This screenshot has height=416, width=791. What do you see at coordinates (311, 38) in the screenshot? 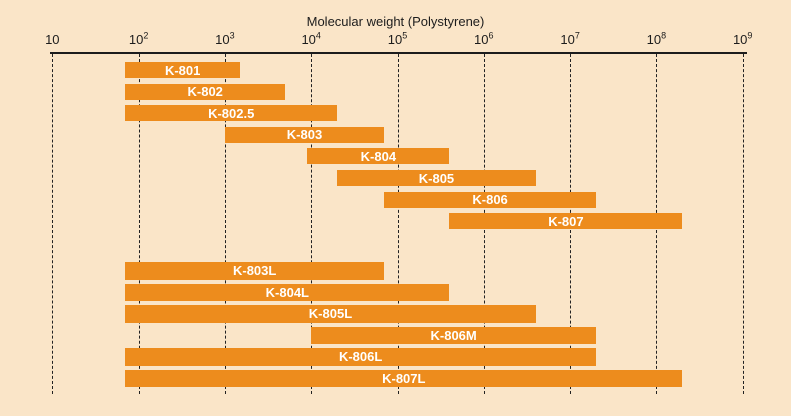
I see `x-axis-tick-label: 10⁴` at bounding box center [311, 38].